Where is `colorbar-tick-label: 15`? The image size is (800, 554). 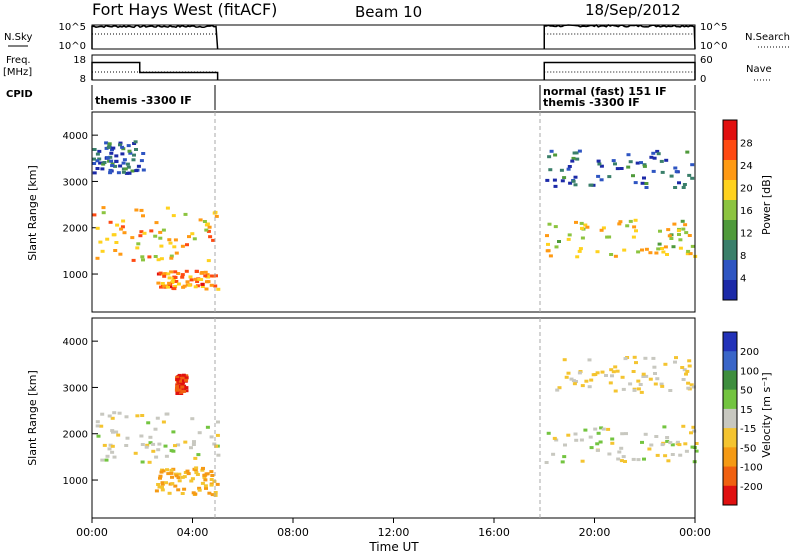 colorbar-tick-label: 15 is located at coordinates (746, 410).